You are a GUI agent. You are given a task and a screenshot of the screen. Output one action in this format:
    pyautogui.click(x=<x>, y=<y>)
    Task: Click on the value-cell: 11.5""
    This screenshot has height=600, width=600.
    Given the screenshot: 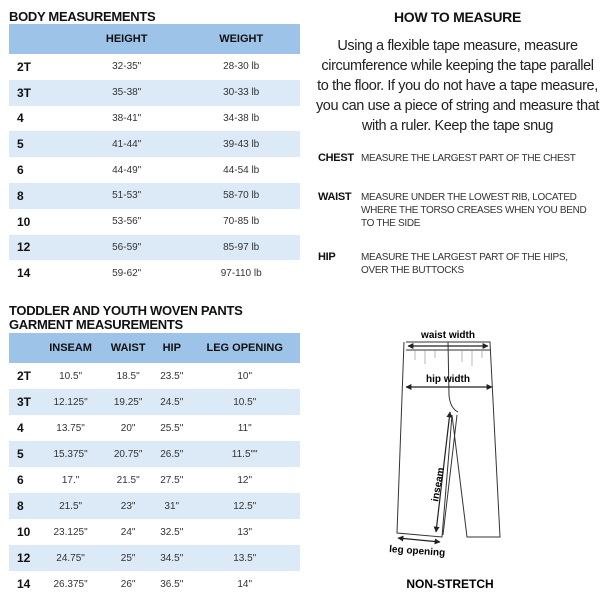 What is the action you would take?
    pyautogui.click(x=244, y=454)
    